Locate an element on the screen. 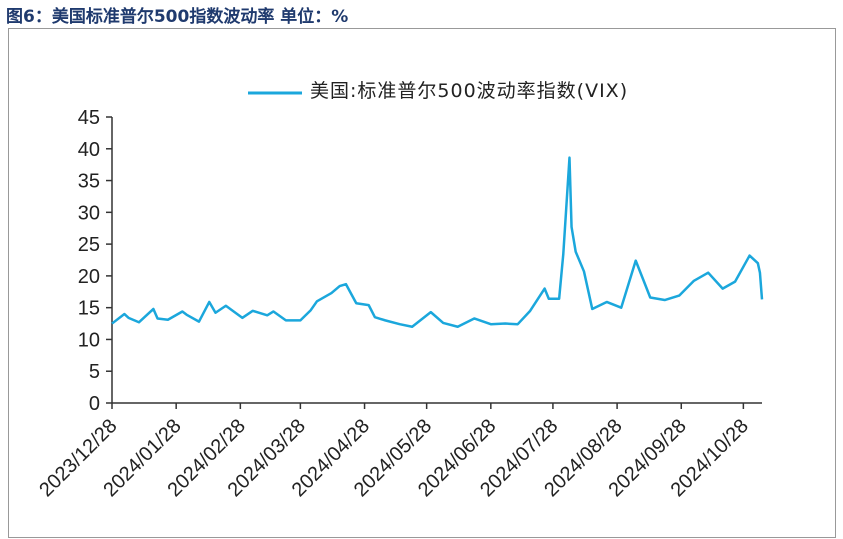  y-tick-label: 10 is located at coordinates (89, 340).